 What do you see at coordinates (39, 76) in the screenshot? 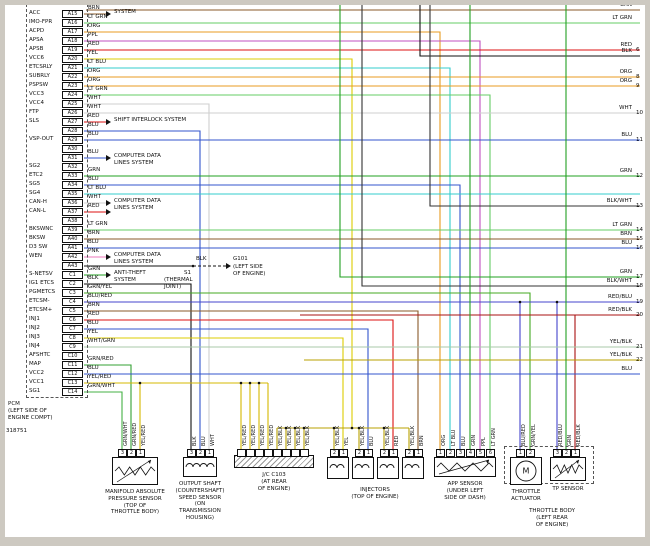
I see `pcm-pin-name: SUBRLY` at bounding box center [39, 76].